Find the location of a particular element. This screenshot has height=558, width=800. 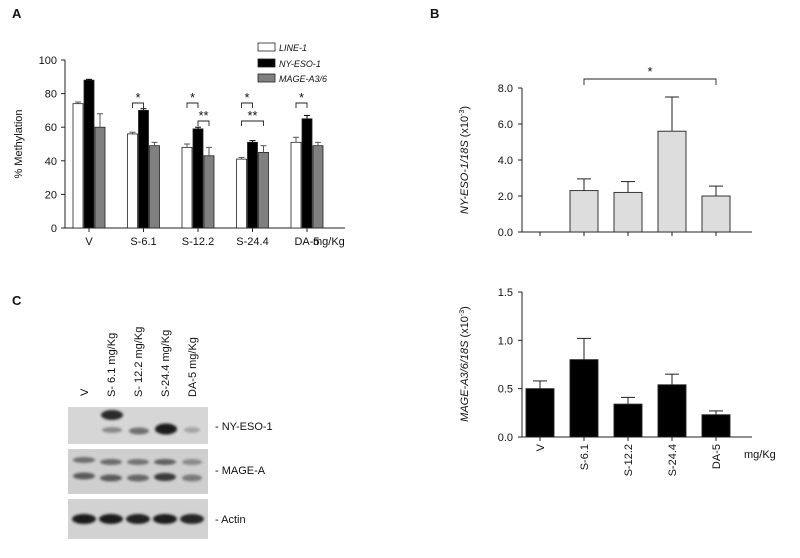

blot-lane-label: S- 12.2 mg/Kg is located at coordinates (139, 362).